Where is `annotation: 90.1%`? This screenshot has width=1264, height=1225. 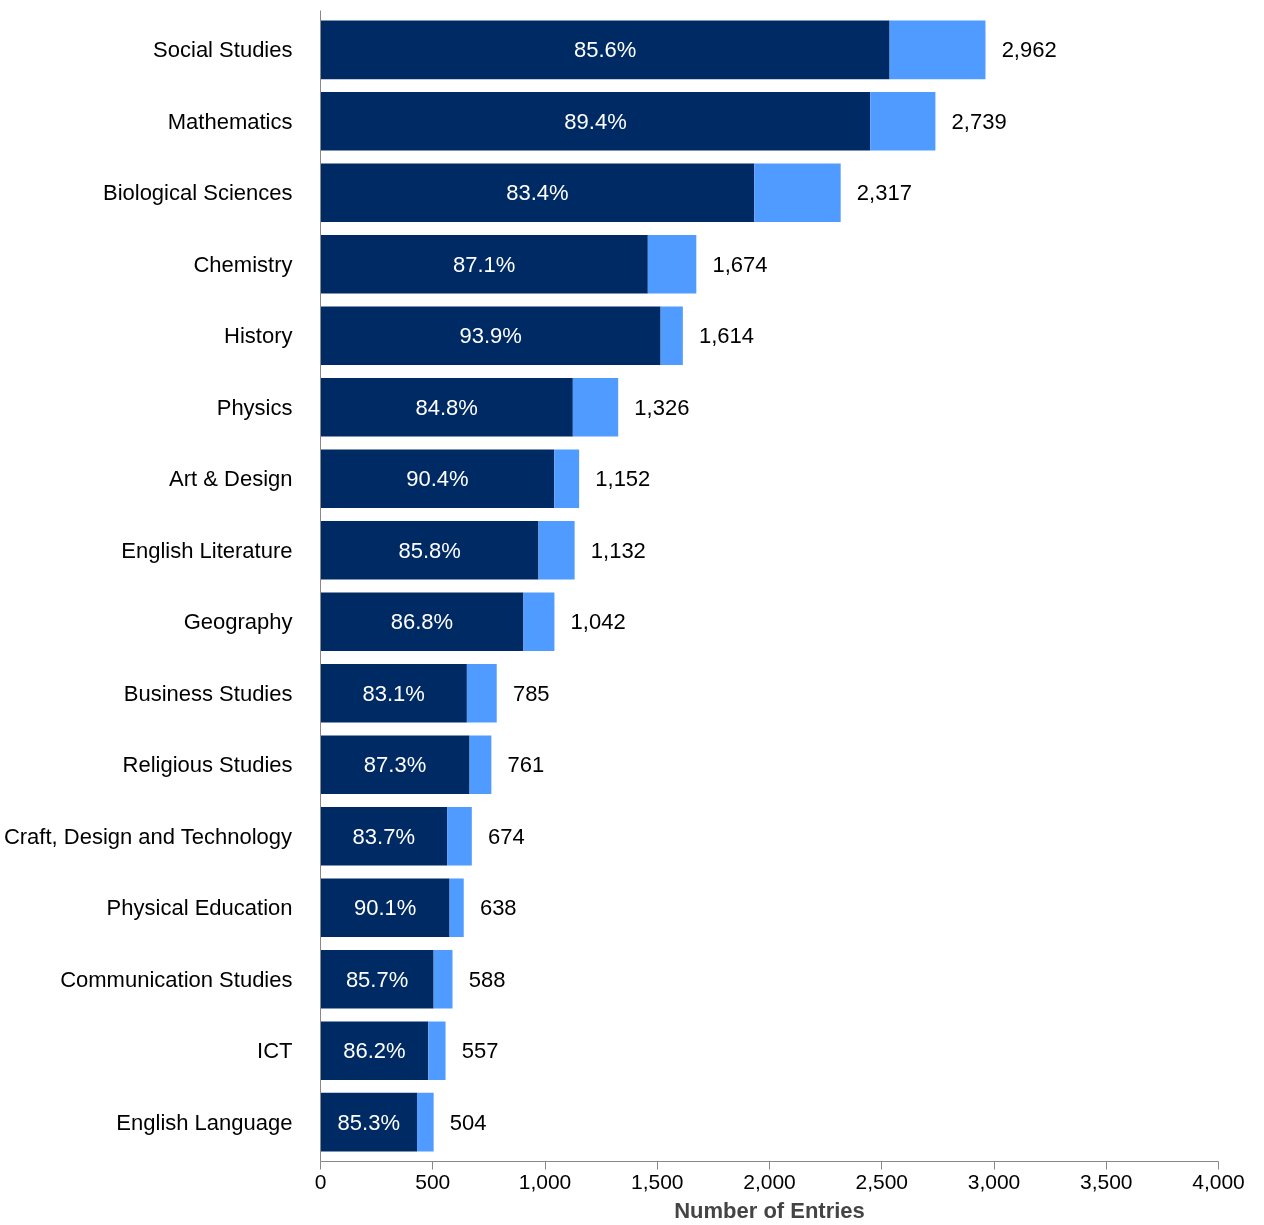 annotation: 90.1% is located at coordinates (385, 908).